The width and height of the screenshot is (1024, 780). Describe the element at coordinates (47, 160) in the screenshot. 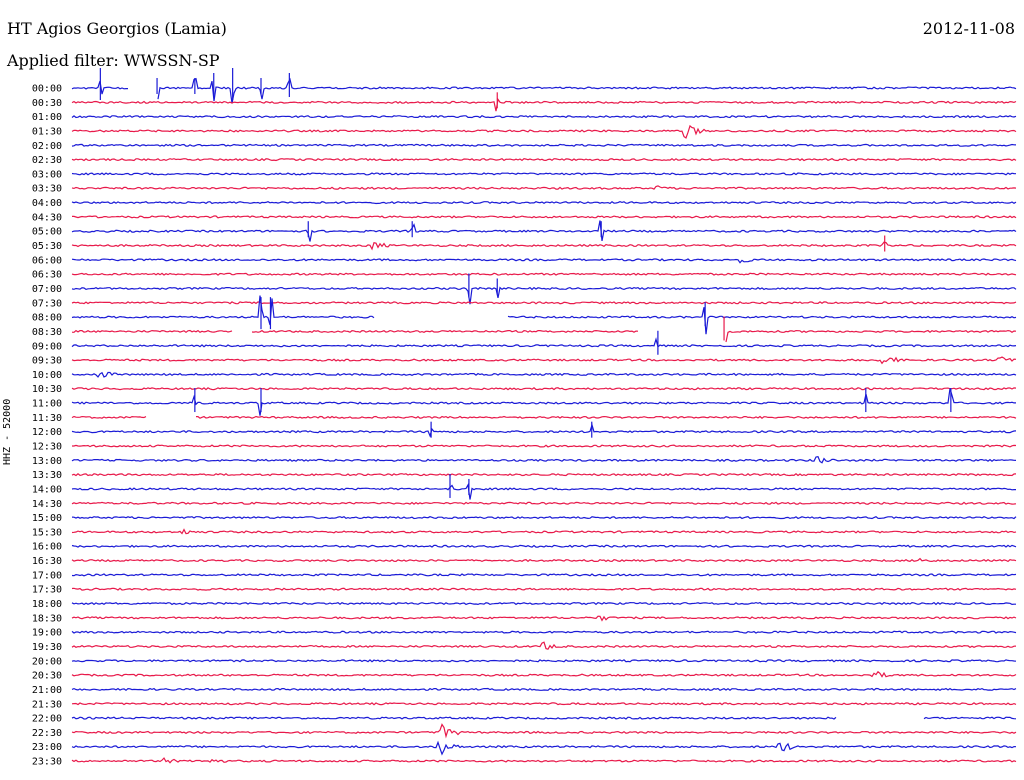

I see `time-tick-label: 02:30` at that location.